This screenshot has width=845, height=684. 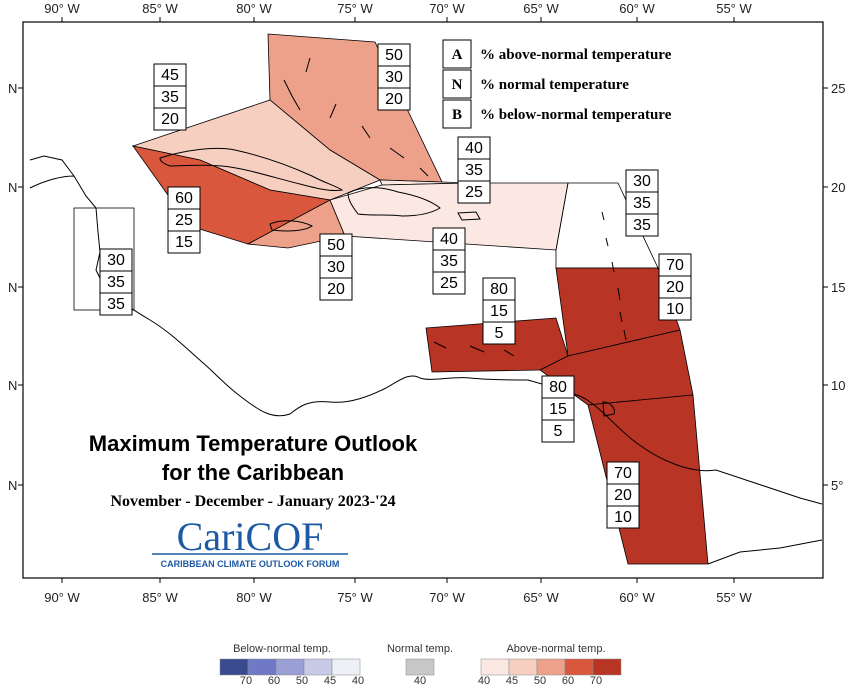 I want to click on prob-box: 70 20 10, so click(x=623, y=495).